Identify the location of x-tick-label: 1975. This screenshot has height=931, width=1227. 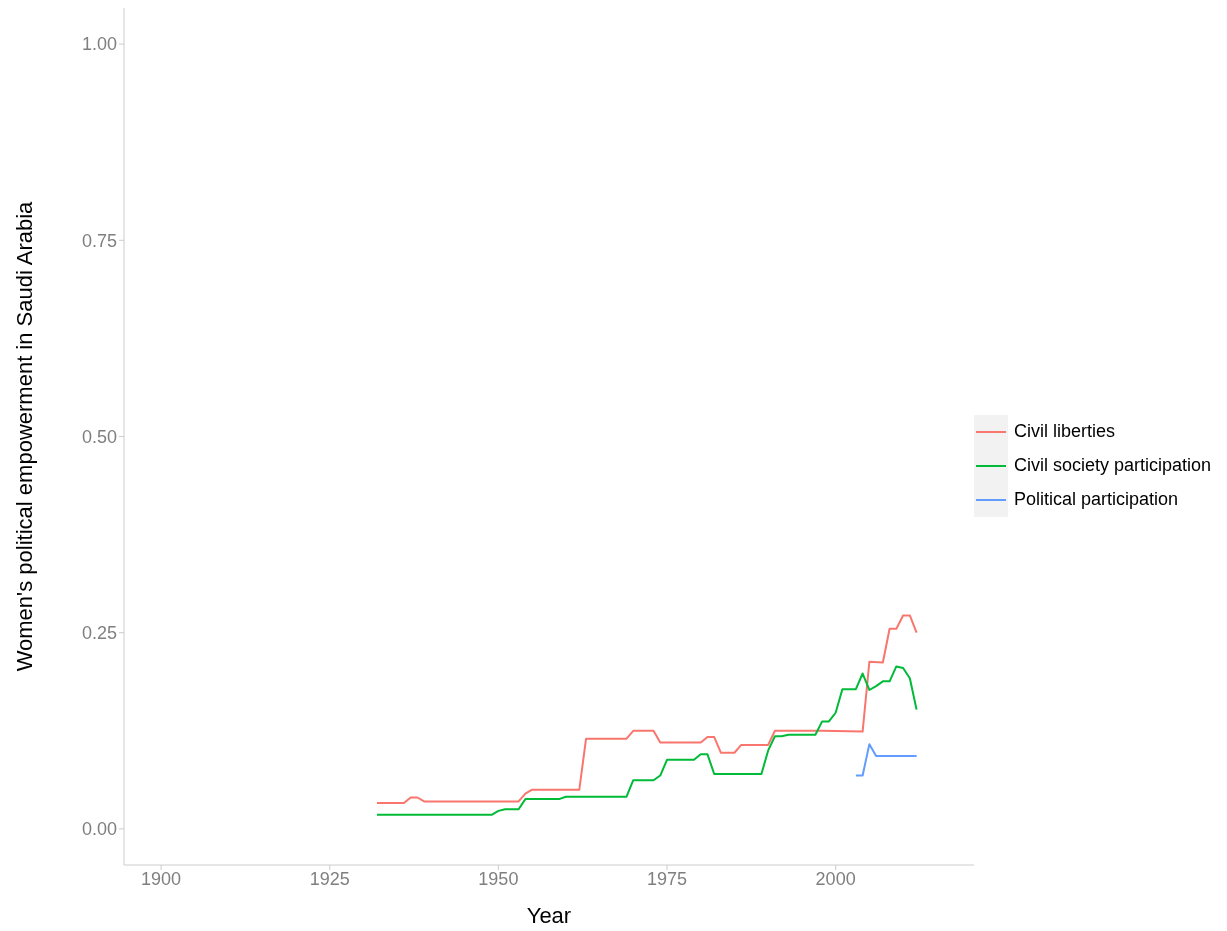
(667, 878).